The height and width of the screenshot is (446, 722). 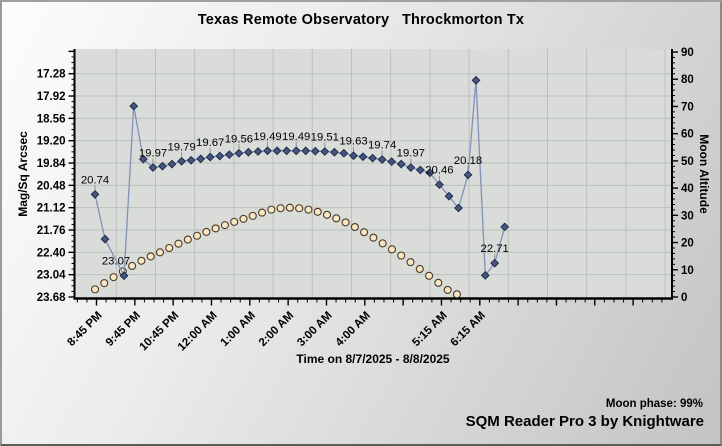 What do you see at coordinates (373, 359) in the screenshot?
I see `x-axis-title: Time on 8/7/2025 - 8/8/2025` at bounding box center [373, 359].